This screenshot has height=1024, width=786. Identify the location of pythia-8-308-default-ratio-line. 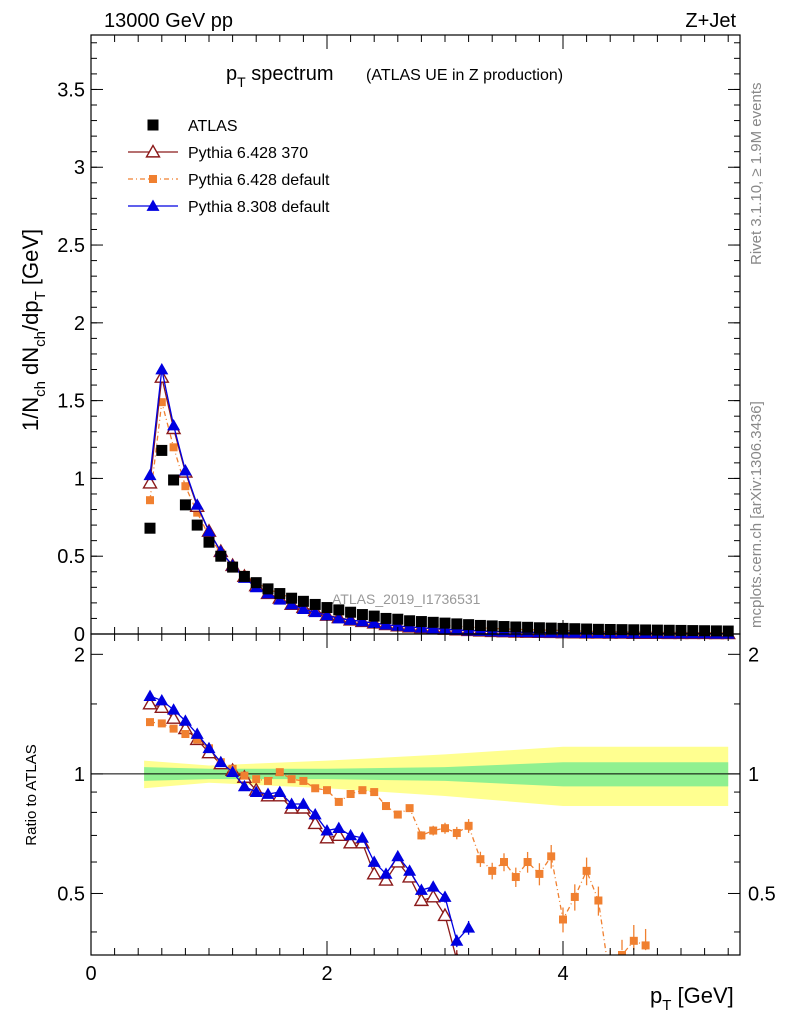
(309, 819).